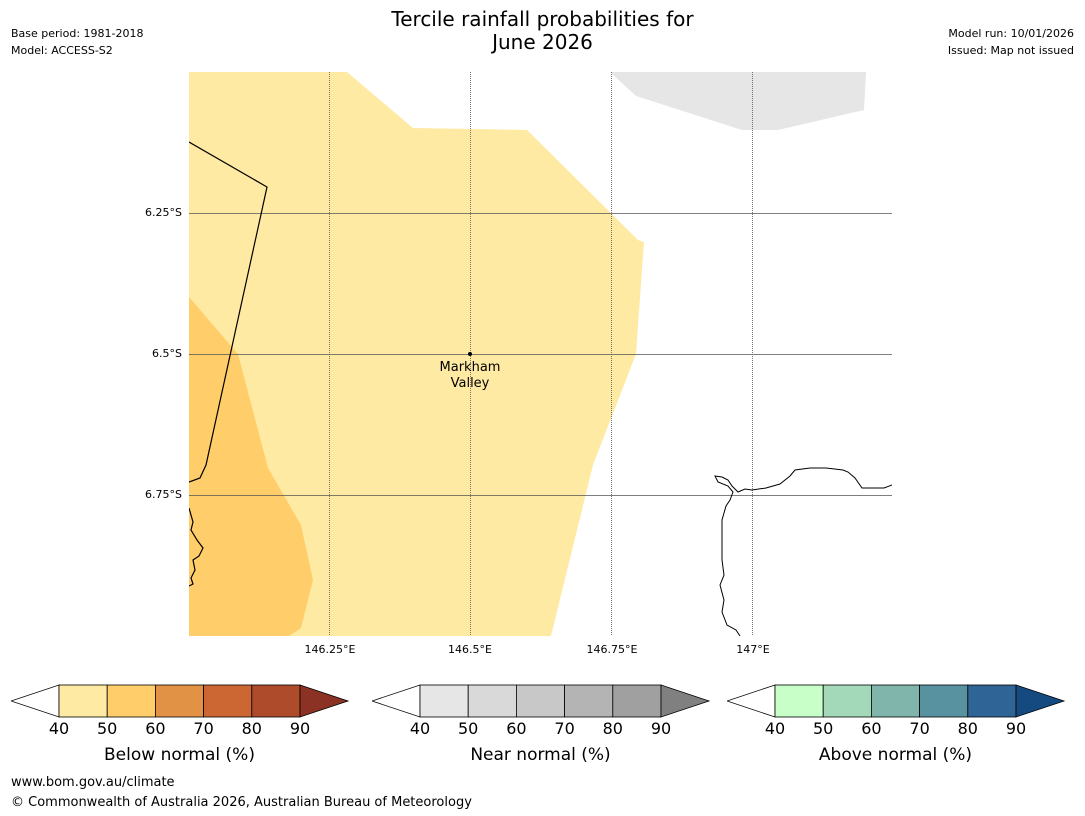  I want to click on near-normal-colorbar-label: Near normal (%), so click(540, 755).